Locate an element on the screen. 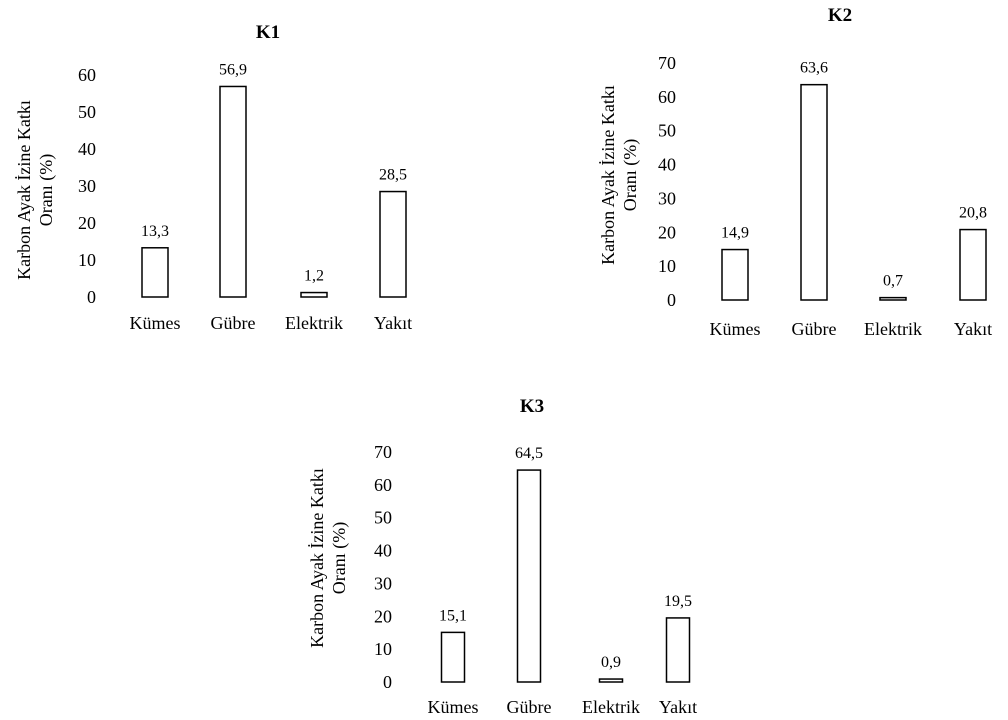 The height and width of the screenshot is (720, 1008). data-label: 0,9 is located at coordinates (611, 662).